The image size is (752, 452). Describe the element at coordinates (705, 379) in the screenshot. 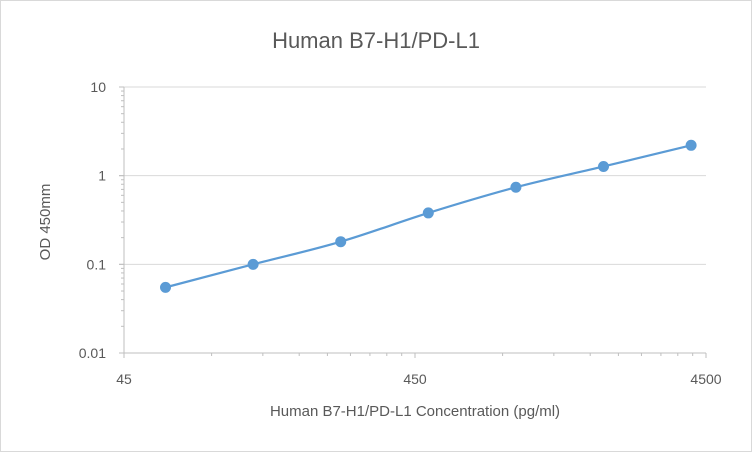

I see `x-tick-label-2: 4500` at that location.